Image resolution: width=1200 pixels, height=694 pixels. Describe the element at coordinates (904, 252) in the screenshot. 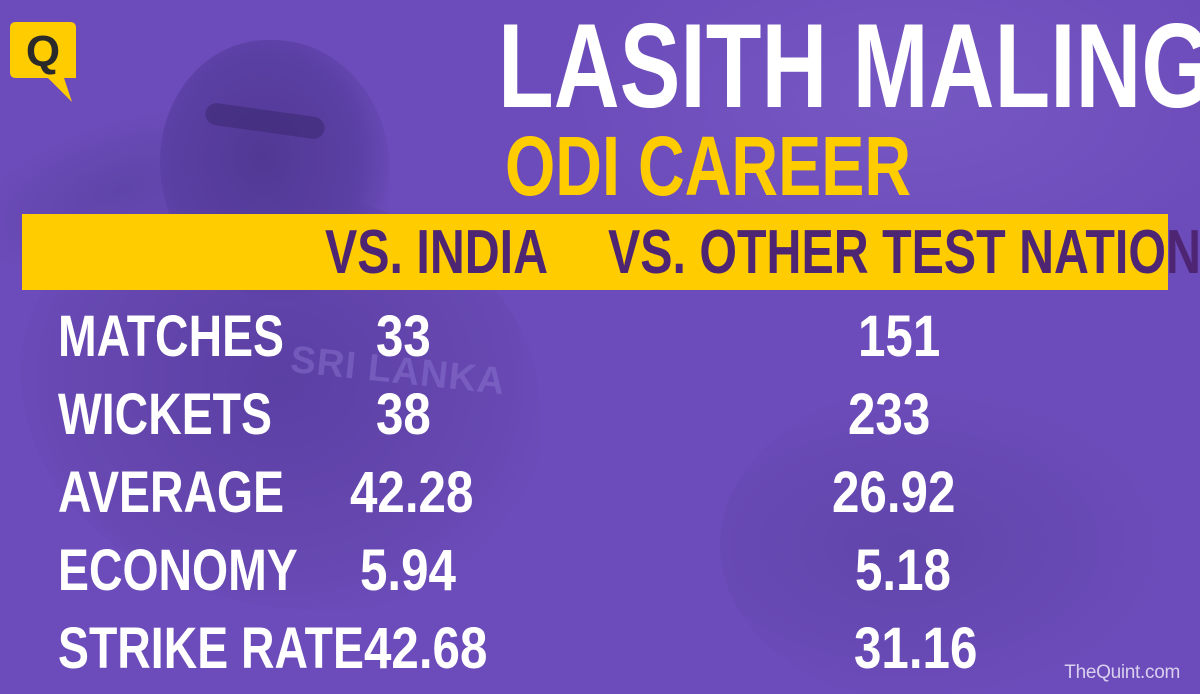

I see `column-header-vs-other-nations: VS. OTHER TEST NATIONS` at that location.